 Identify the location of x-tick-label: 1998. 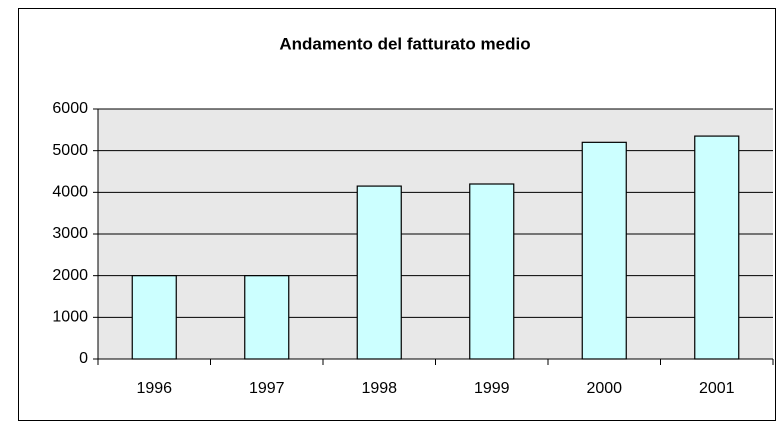
(379, 388).